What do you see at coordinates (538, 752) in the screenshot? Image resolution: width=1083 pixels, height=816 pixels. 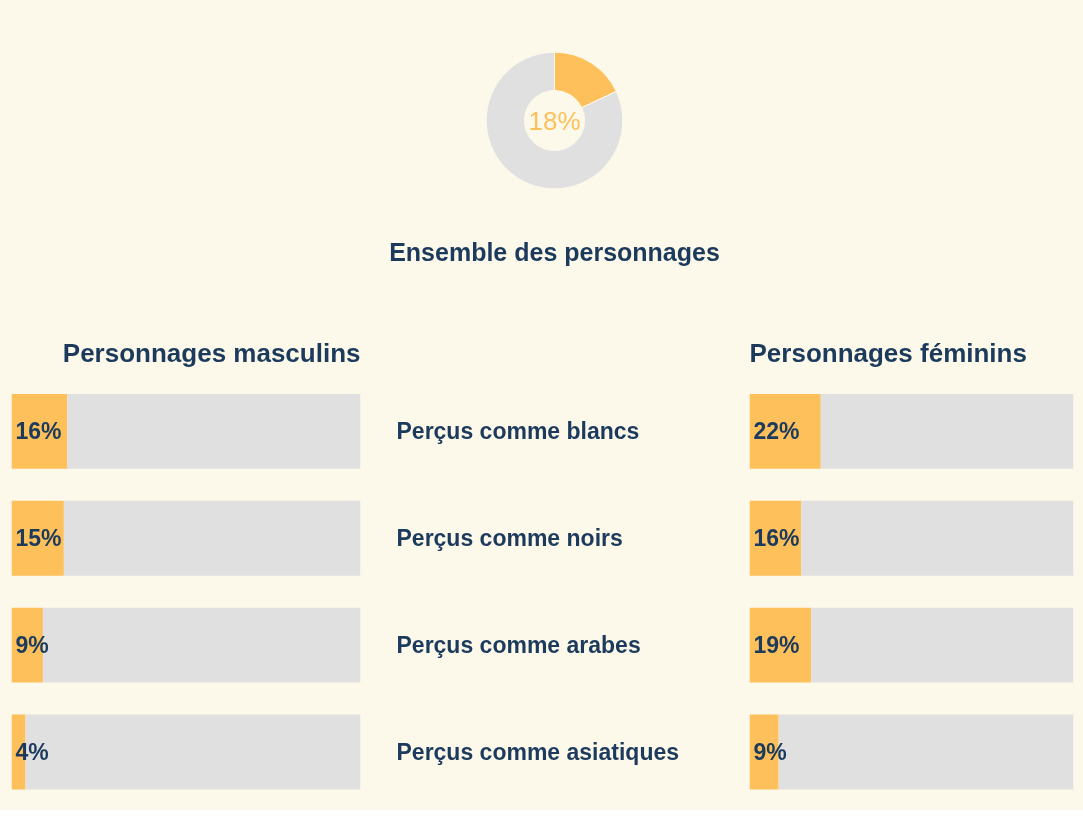 I see `y-tick-label: Perçus comme asiatiques` at bounding box center [538, 752].